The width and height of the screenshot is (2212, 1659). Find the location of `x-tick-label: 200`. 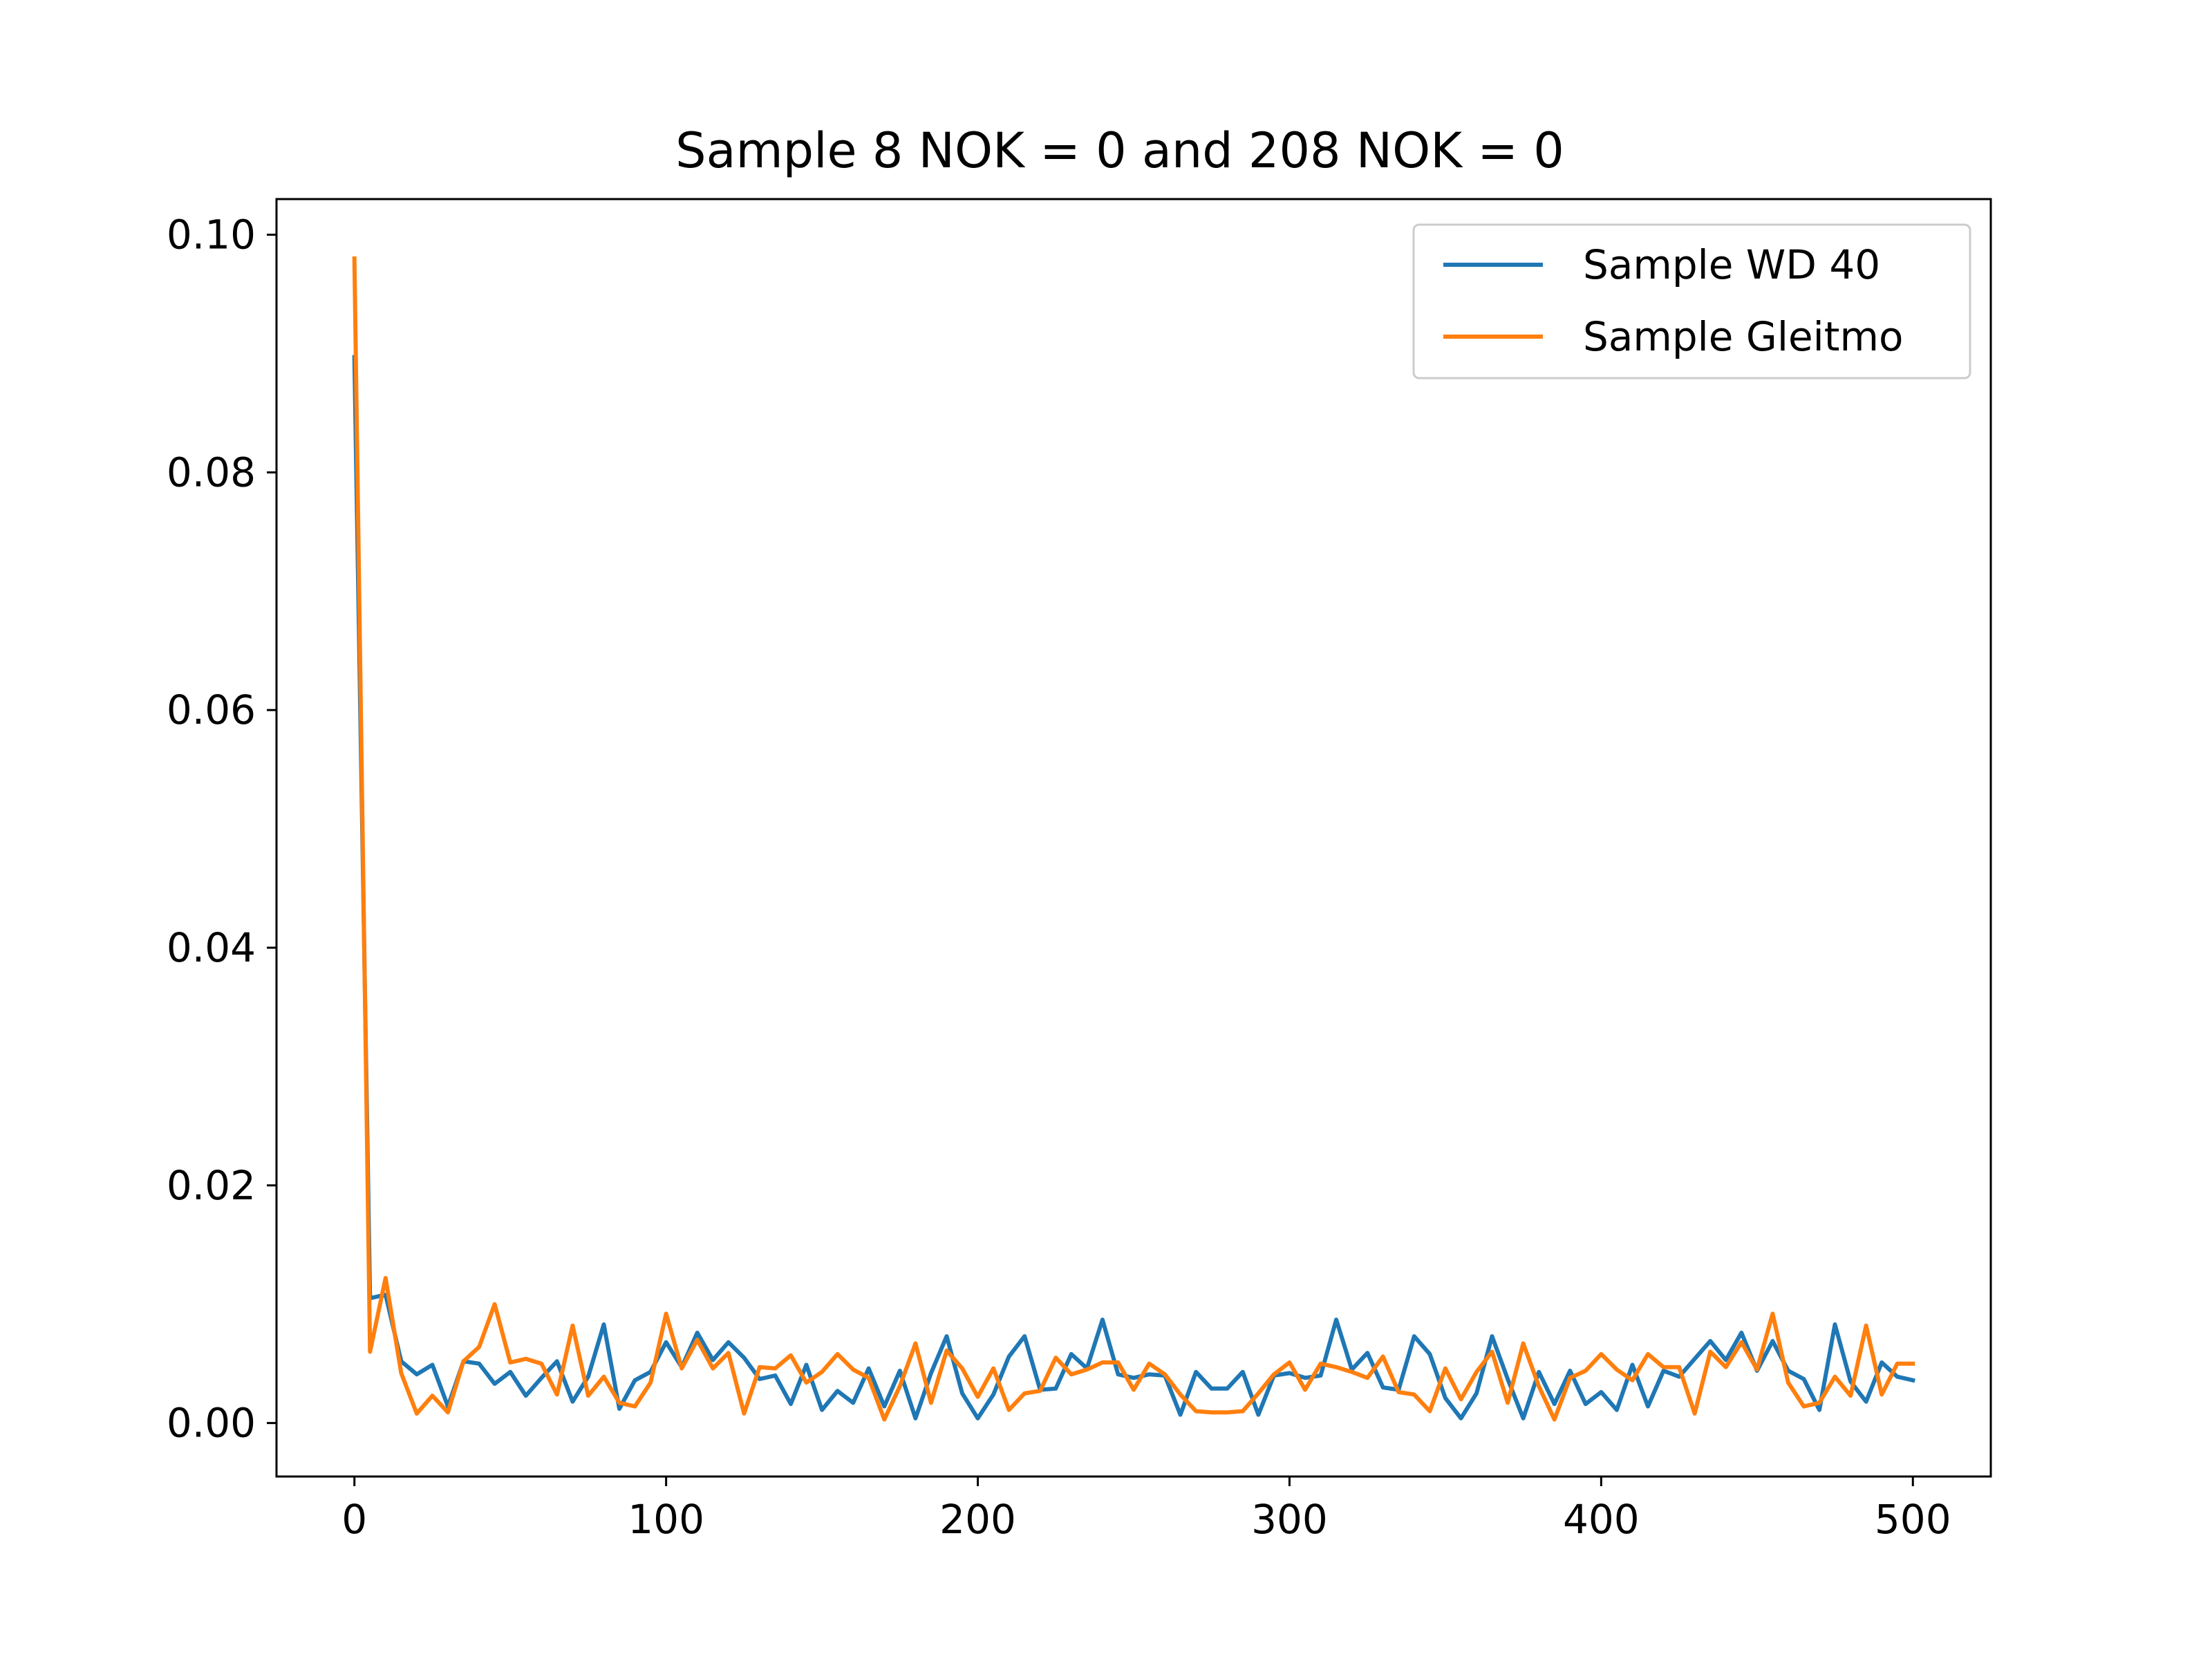

x-tick-label: 200 is located at coordinates (978, 1520).